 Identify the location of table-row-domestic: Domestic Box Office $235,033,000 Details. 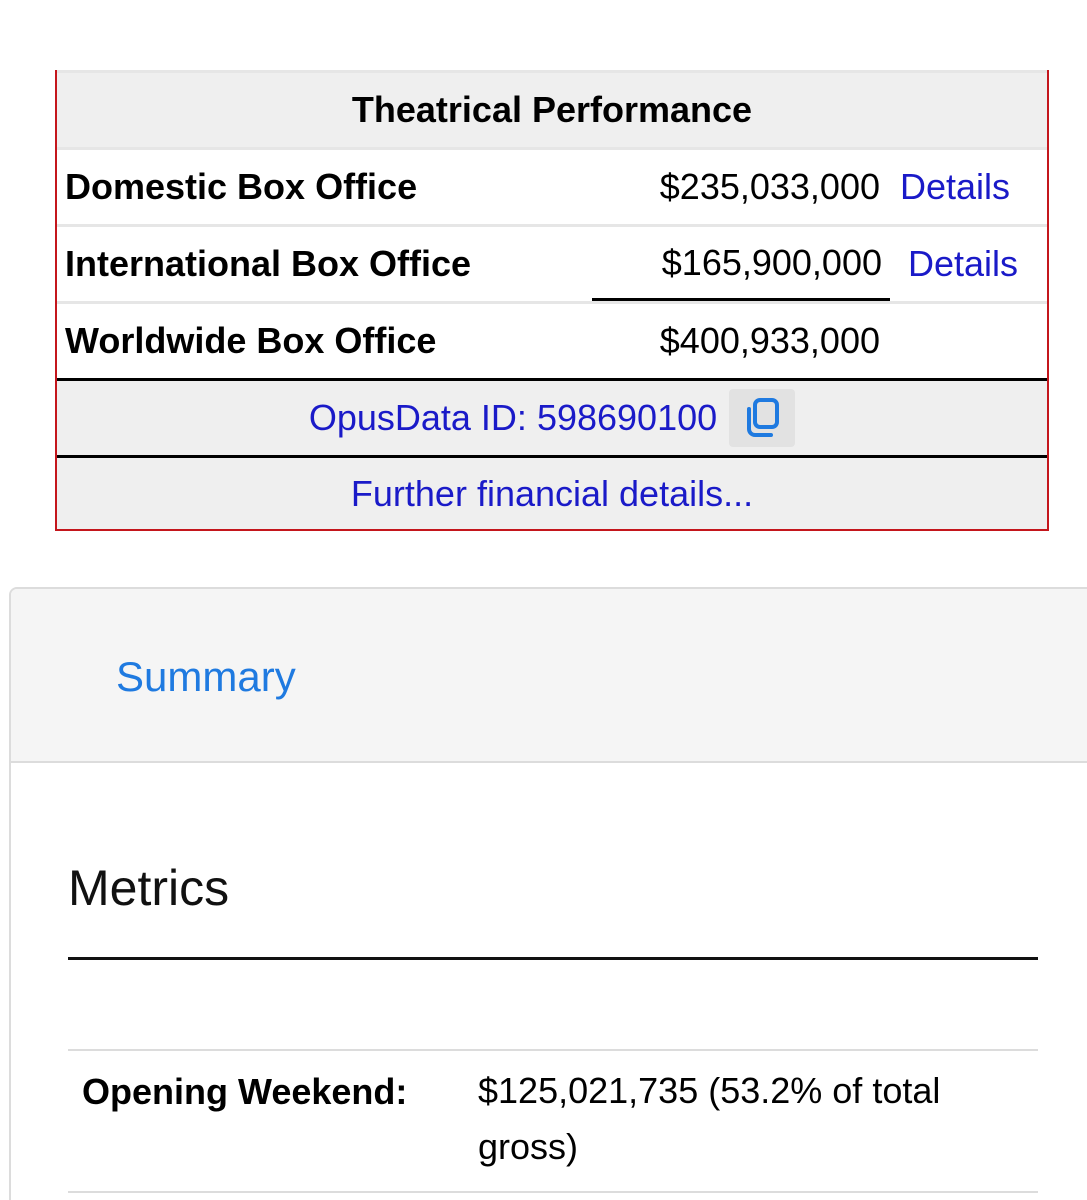
(552, 185).